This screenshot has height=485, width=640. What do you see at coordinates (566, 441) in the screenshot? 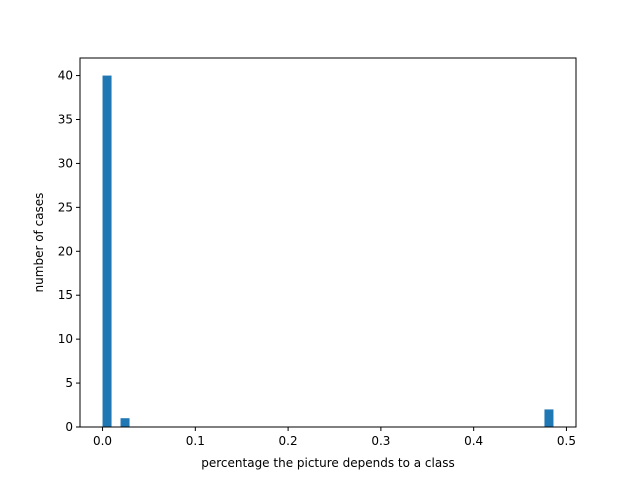
I see `x-tick-label: 0.5` at bounding box center [566, 441].